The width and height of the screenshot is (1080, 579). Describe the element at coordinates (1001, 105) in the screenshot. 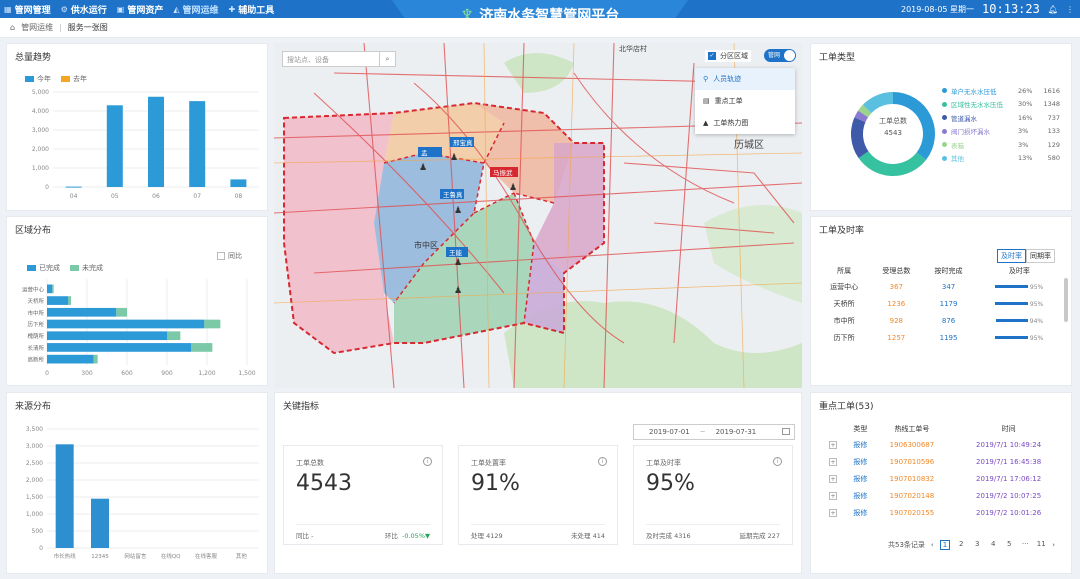

I see `legend-item: 区域性无水水压低 30% 1348` at that location.